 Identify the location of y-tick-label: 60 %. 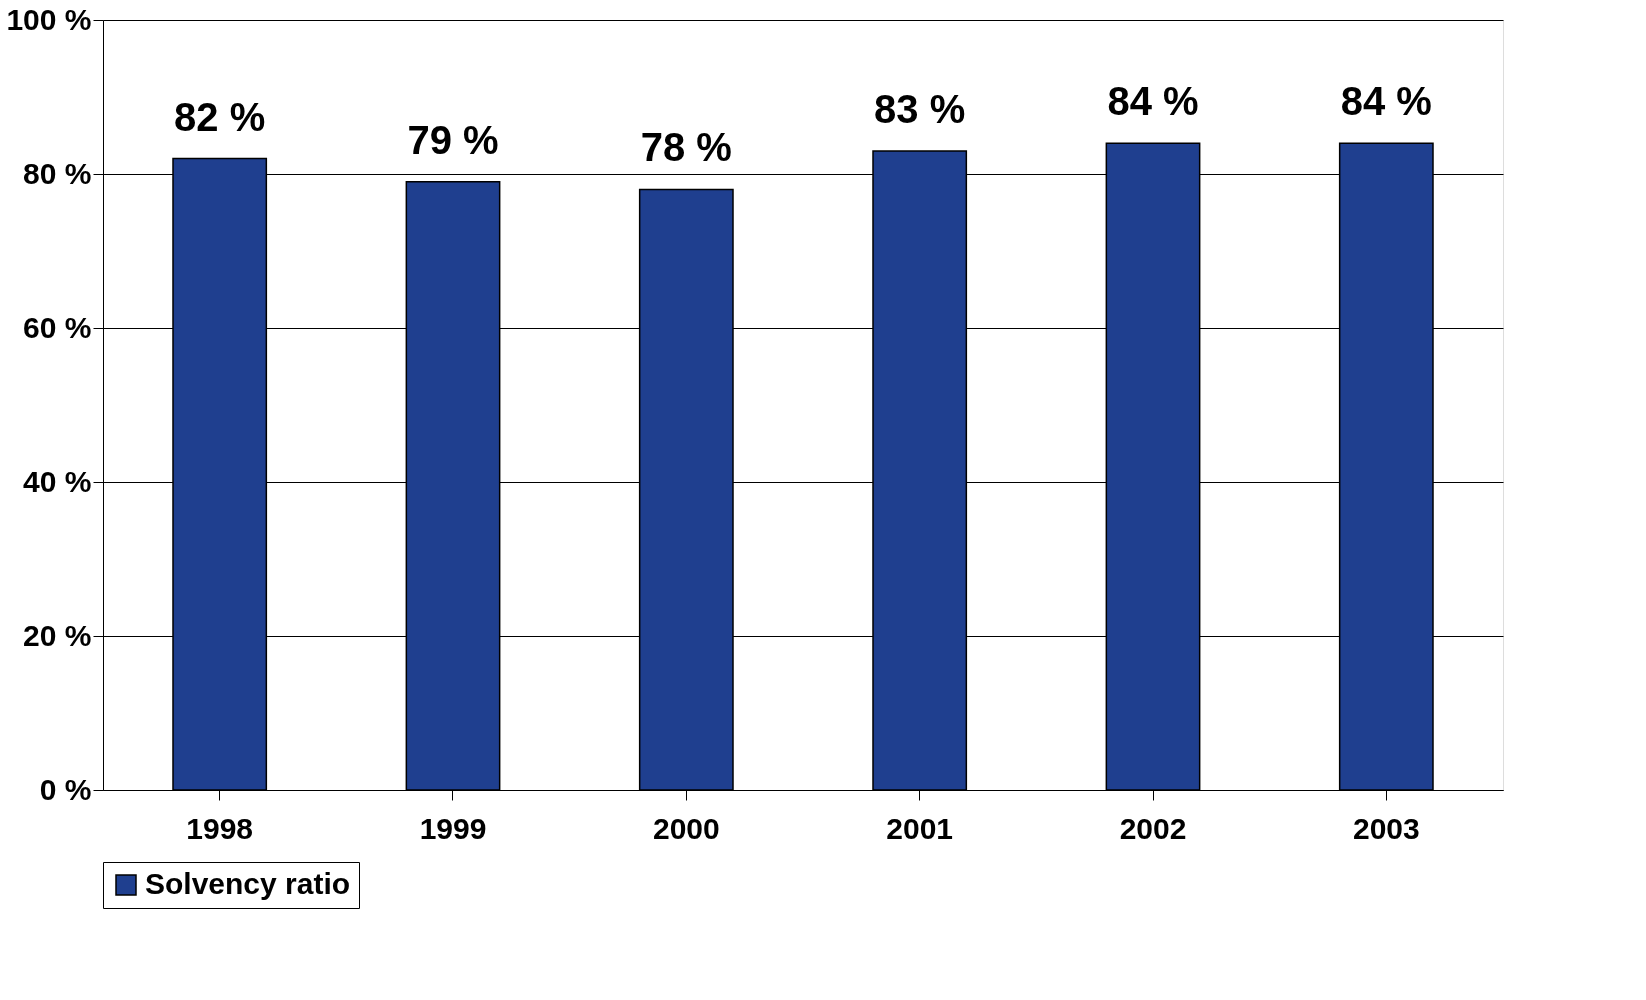
(57, 327).